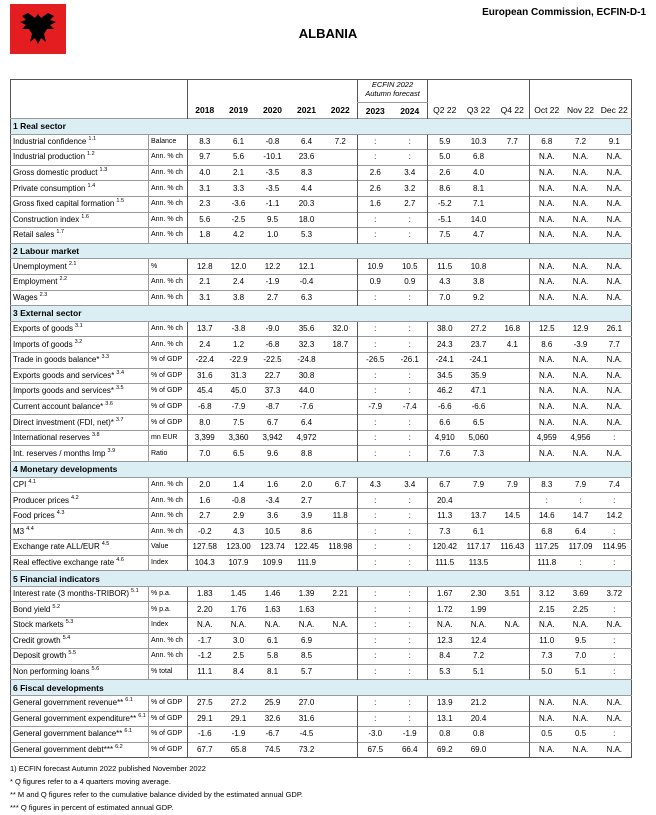  Describe the element at coordinates (546, 734) in the screenshot. I see `value-cell: 0.5` at that location.